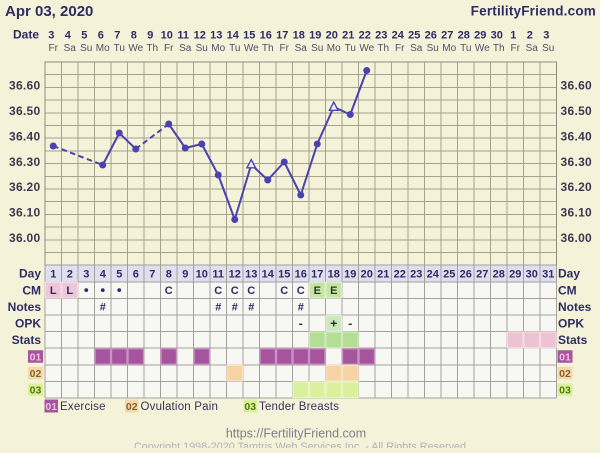 The height and width of the screenshot is (453, 600). I want to click on svg-text: 36.00, so click(577, 238).